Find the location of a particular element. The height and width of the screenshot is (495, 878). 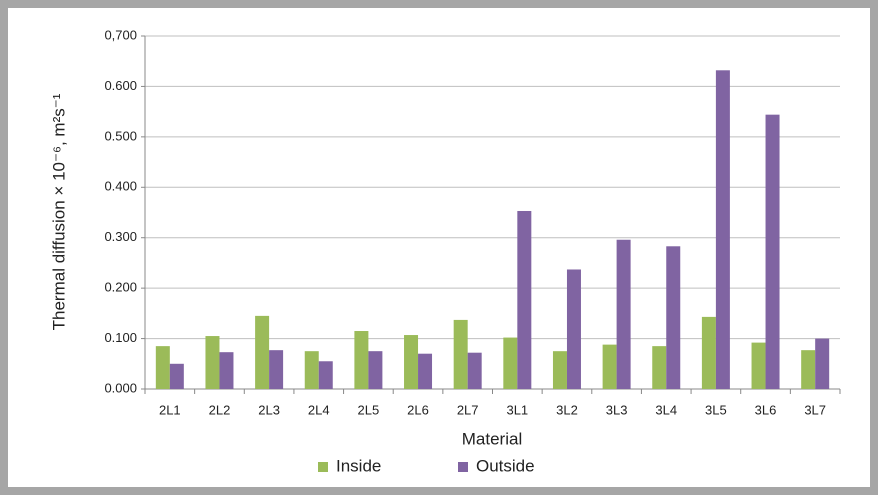

x-tick-label: 3L5 is located at coordinates (716, 409).